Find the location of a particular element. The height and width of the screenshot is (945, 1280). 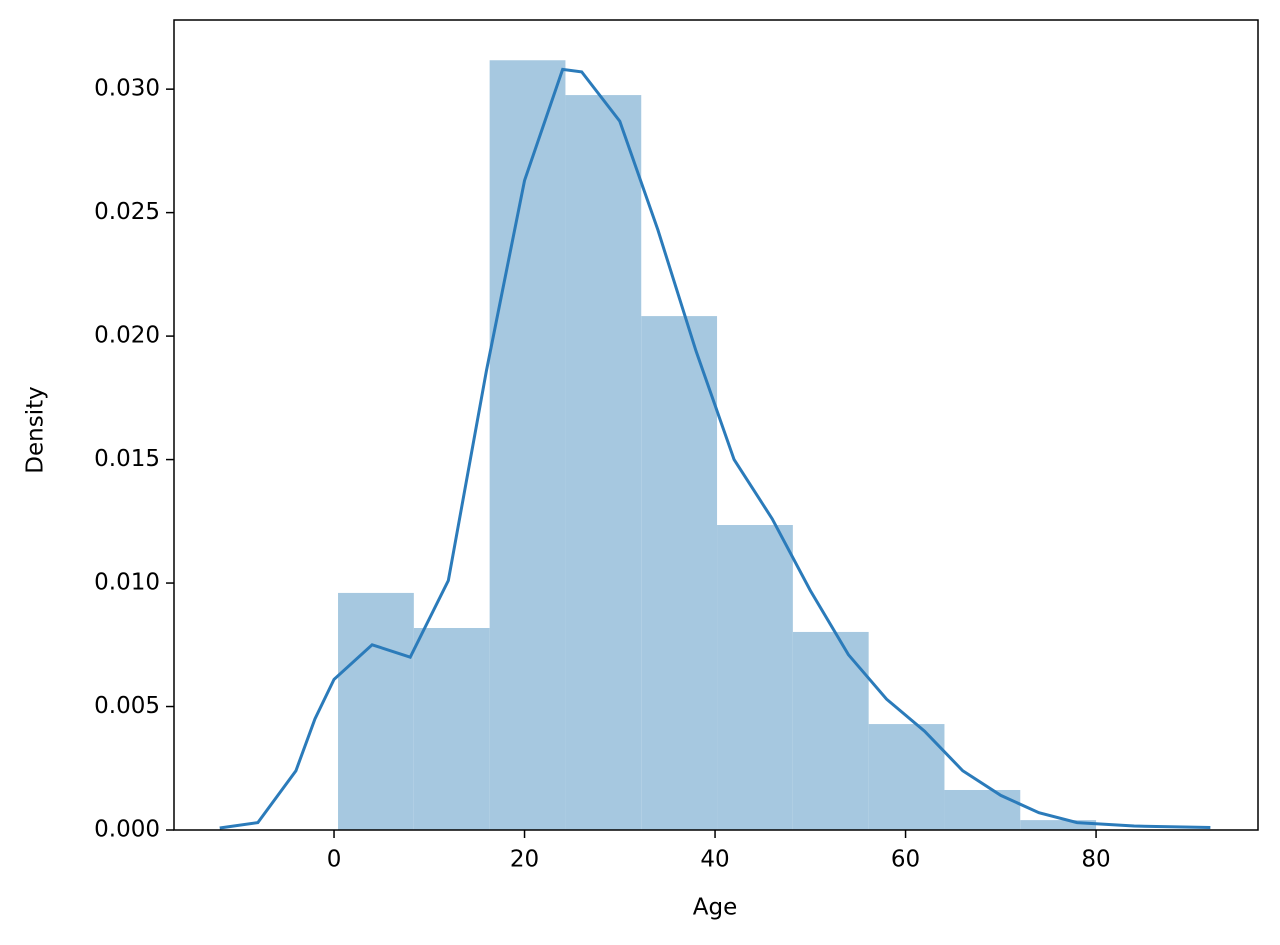

y-axis-label: Density is located at coordinates (36, 429).